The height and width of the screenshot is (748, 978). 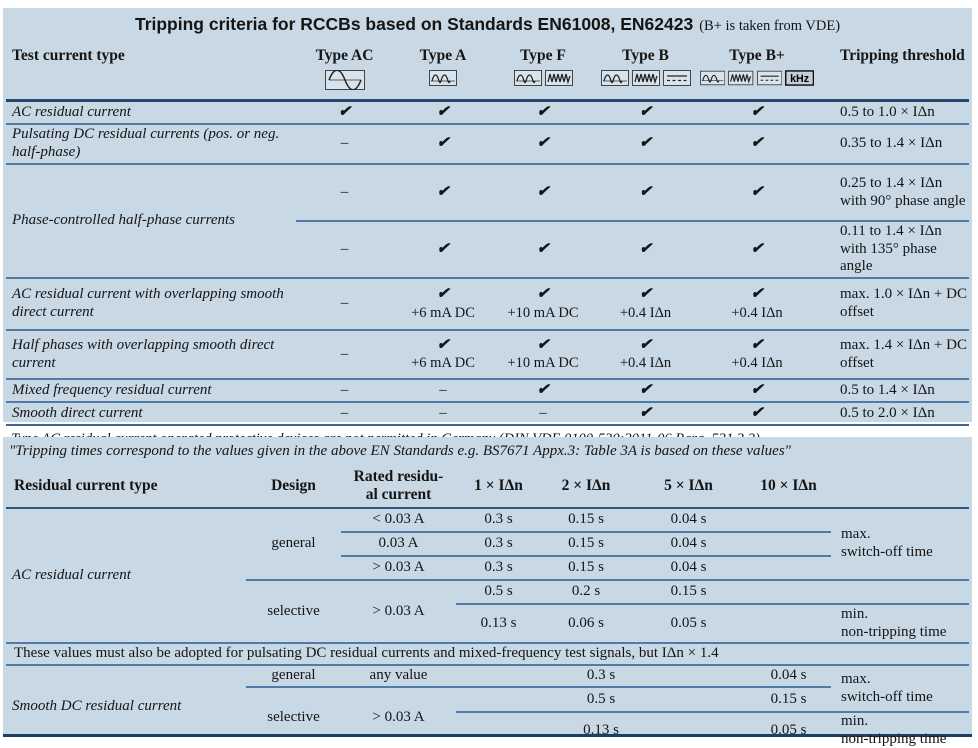 What do you see at coordinates (398, 676) in the screenshot?
I see `cell-rated: any value` at bounding box center [398, 676].